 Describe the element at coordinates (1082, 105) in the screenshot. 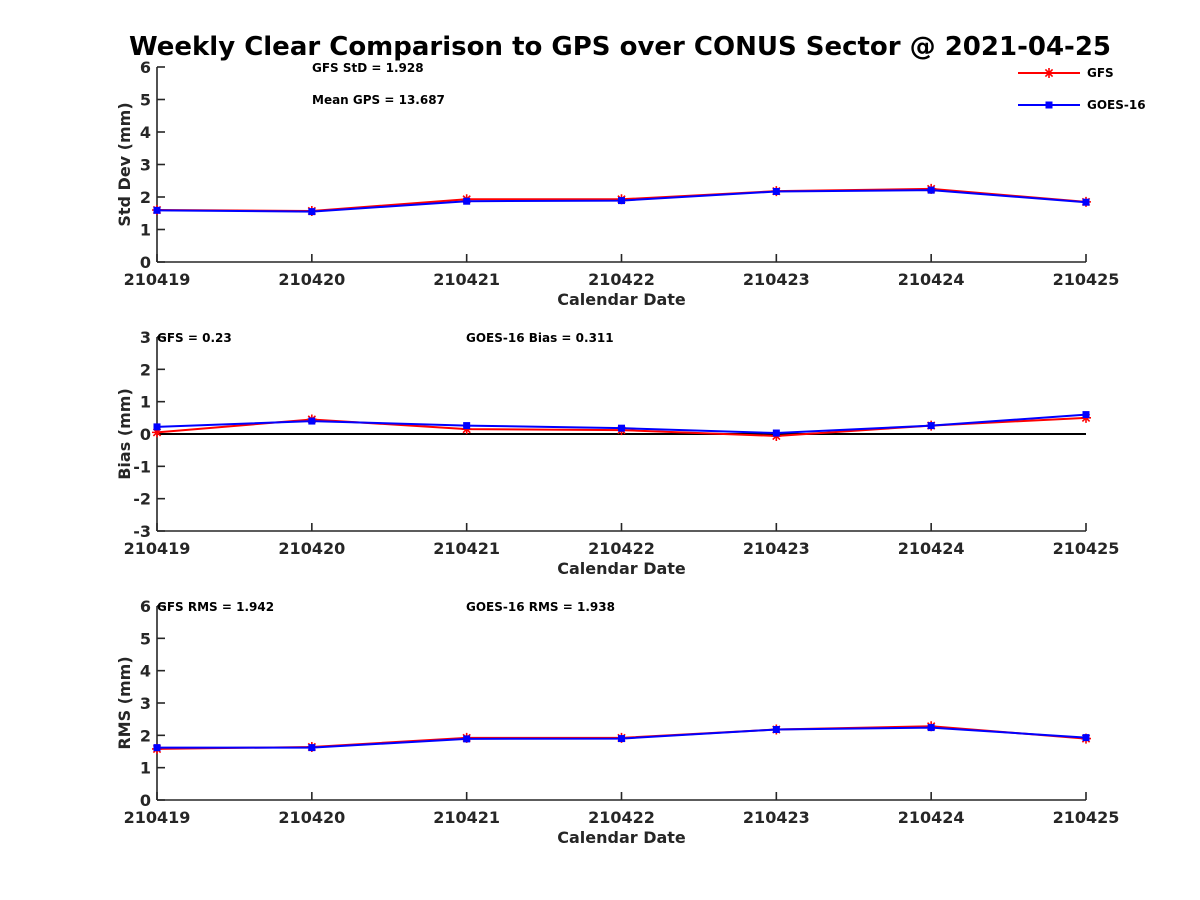

I see `legend-item-goes-16: GOES-16` at that location.